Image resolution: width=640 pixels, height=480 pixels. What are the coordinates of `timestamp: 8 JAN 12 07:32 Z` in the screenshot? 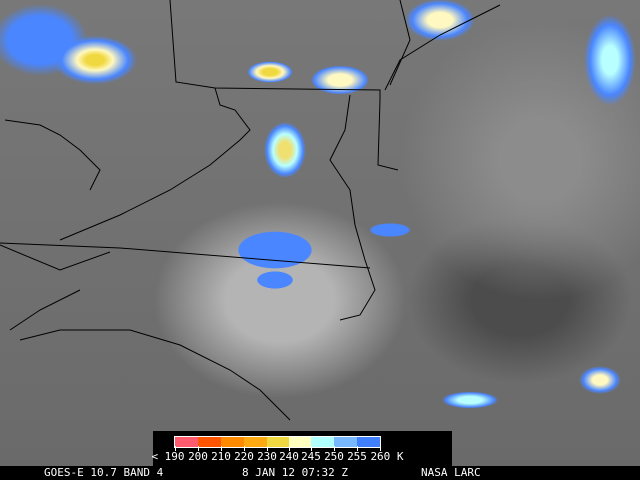 It's located at (295, 472).